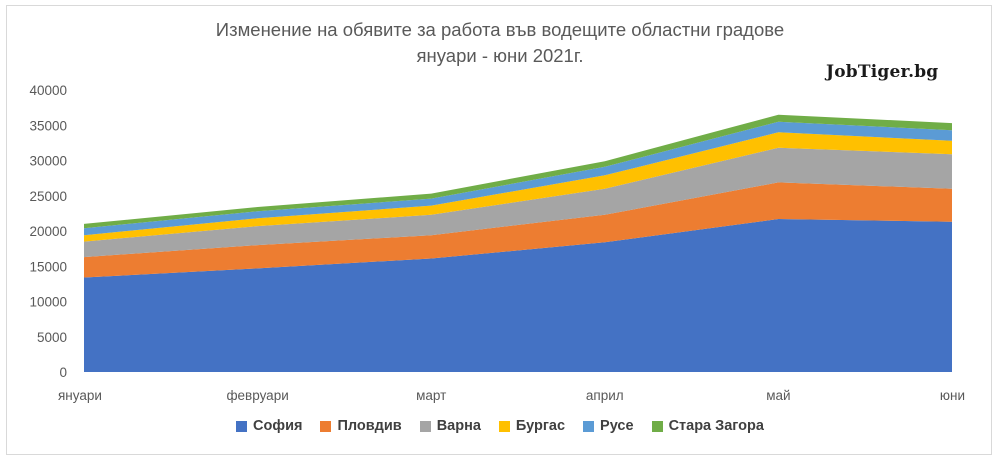 This screenshot has width=1000, height=462. What do you see at coordinates (63, 372) in the screenshot?
I see `y-tick-label: 0` at bounding box center [63, 372].